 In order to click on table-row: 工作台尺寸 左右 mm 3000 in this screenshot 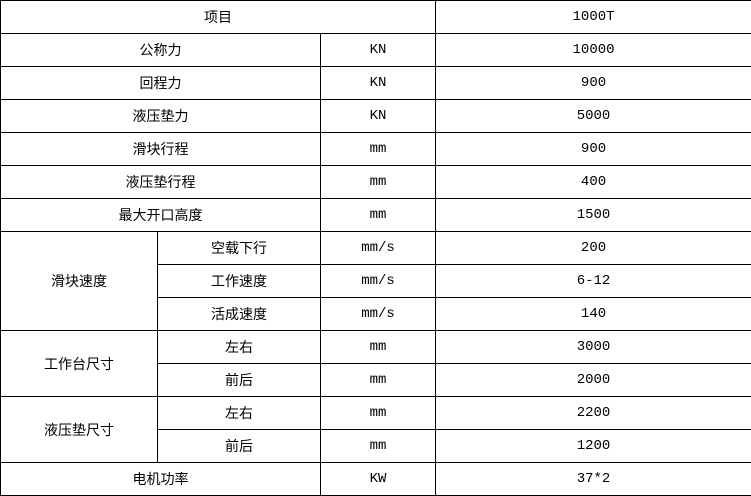, I will do `click(375, 363)`.